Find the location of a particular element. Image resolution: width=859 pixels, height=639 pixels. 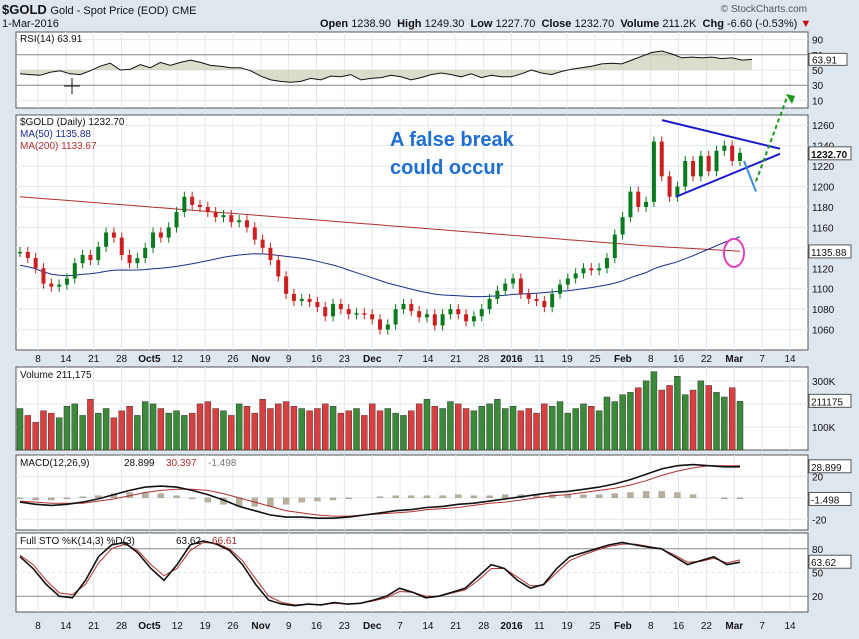

high-label: High is located at coordinates (409, 24).